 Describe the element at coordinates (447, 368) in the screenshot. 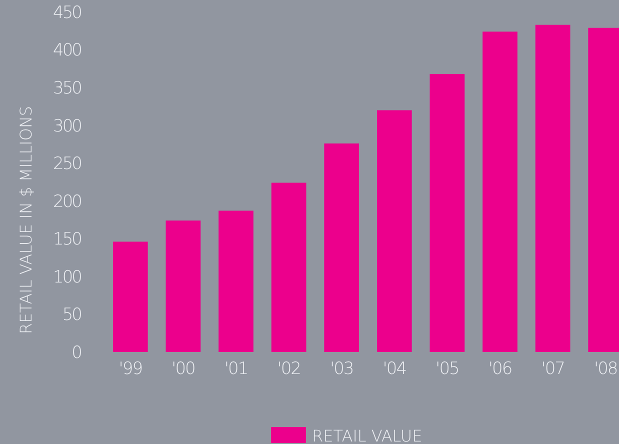

I see `x-tick-label: '05` at that location.